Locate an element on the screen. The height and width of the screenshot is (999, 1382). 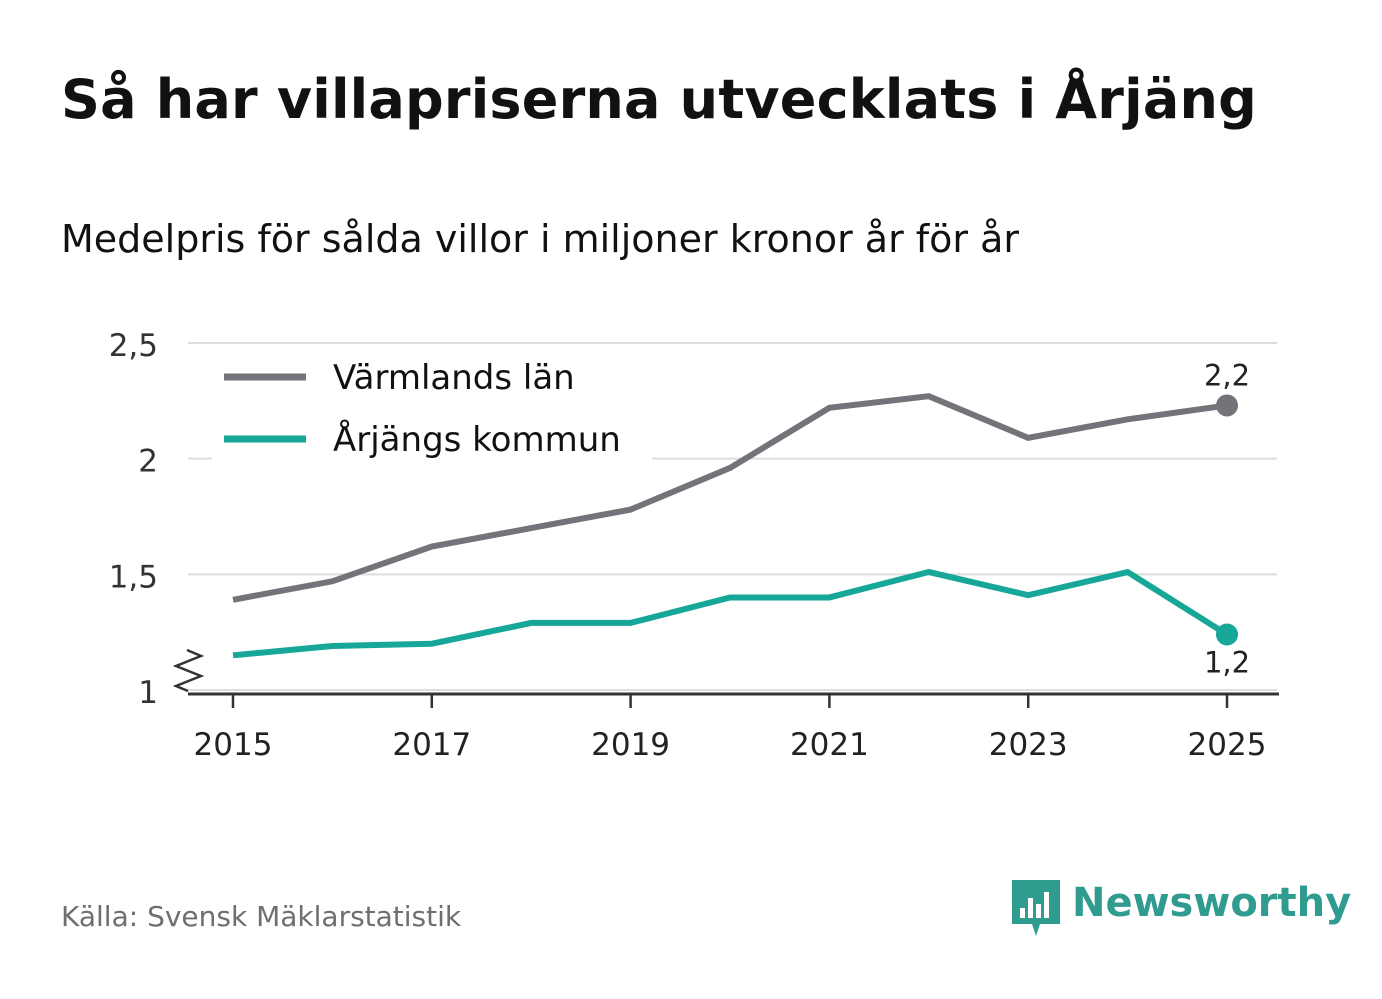
y-tick-label: 2,5 is located at coordinates (133, 346).